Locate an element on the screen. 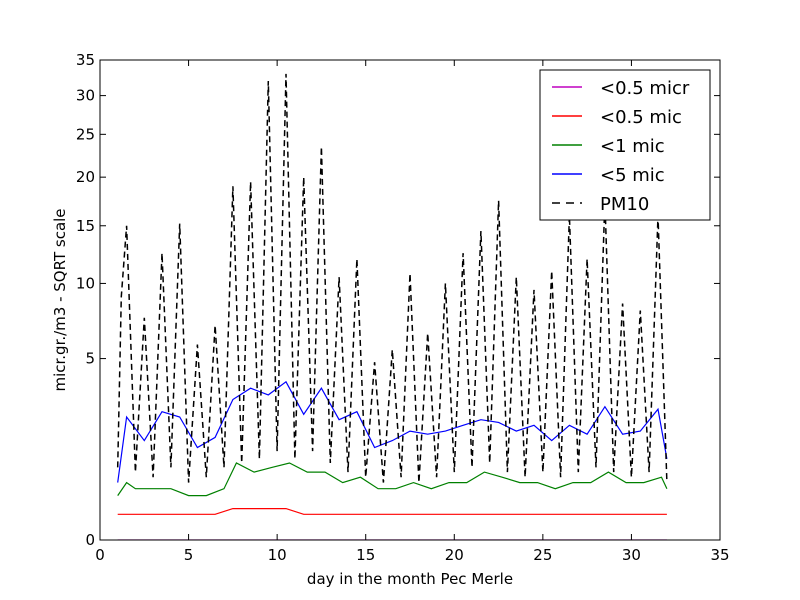 This screenshot has height=600, width=800. legend-label: <1 mic is located at coordinates (632, 146).